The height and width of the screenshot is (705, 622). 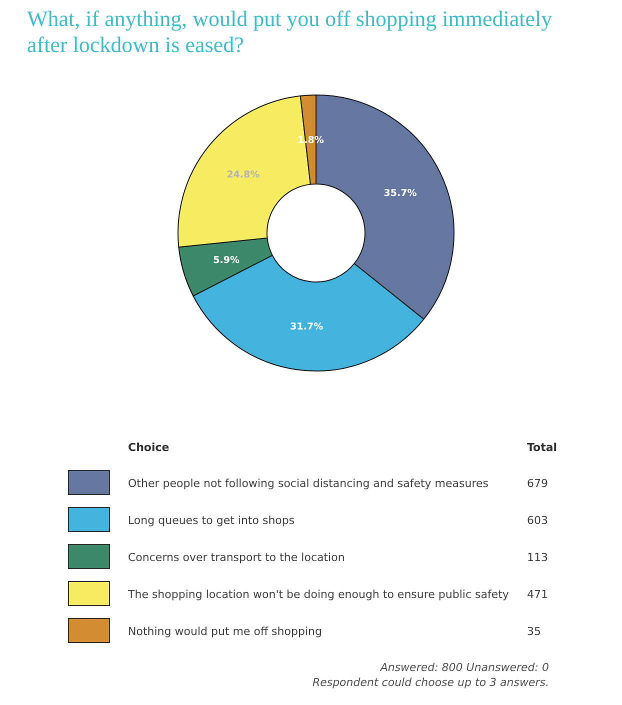 What do you see at coordinates (401, 193) in the screenshot?
I see `data-label: 35.7%` at bounding box center [401, 193].